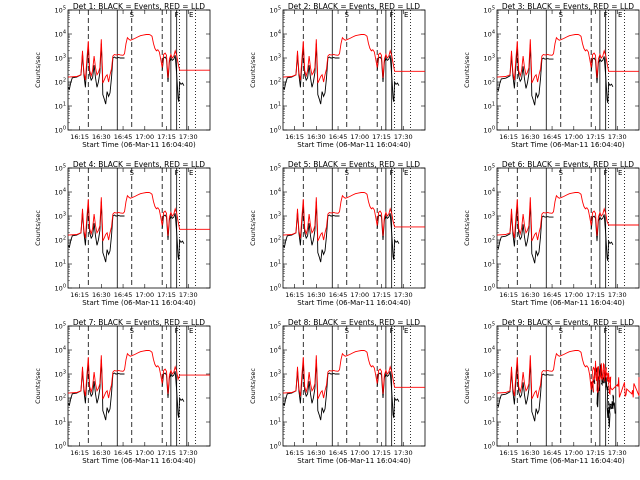 This screenshot has height=480, width=640. I want to click on series-events-line, so click(341, 390).